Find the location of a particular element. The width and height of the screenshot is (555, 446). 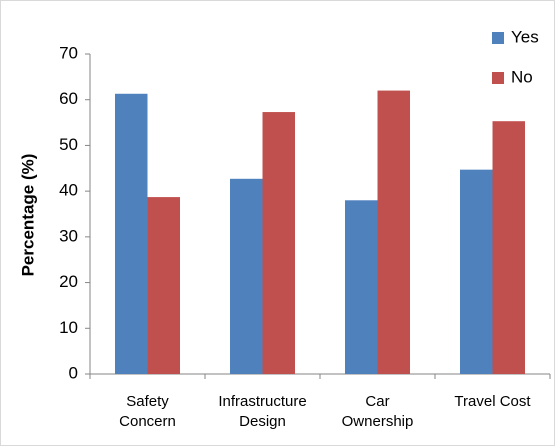

y-tick-label: 70 is located at coordinates (68, 52).